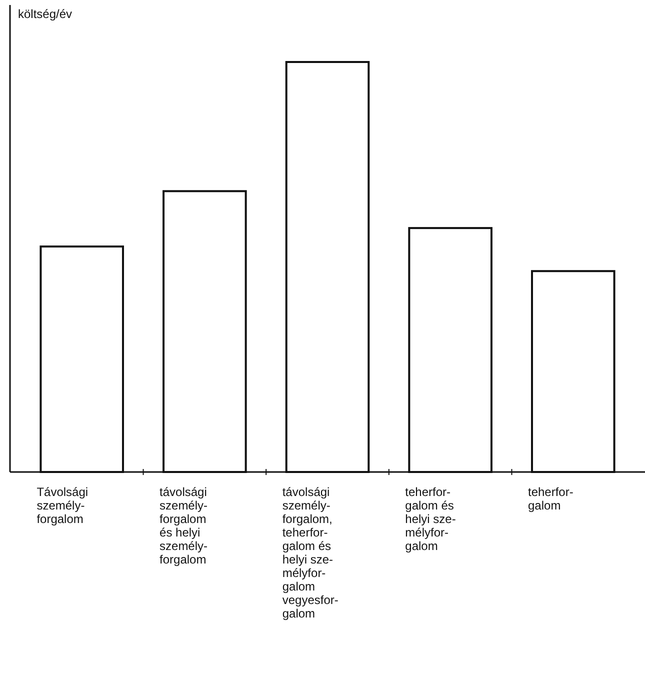  Describe the element at coordinates (62, 505) in the screenshot. I see `x-tick-label: Távolsági személy- forgalom` at that location.